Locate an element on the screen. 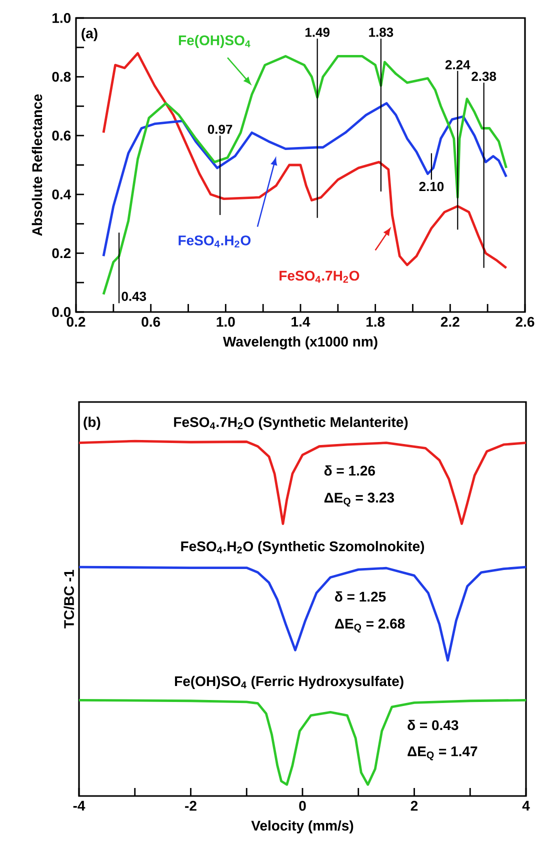  x-tick-label: -4 is located at coordinates (79, 805).